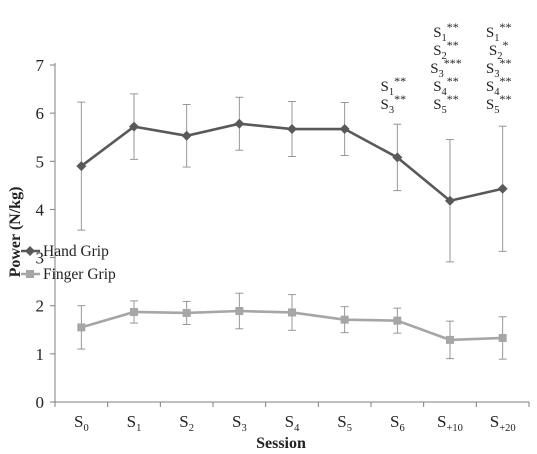  I want to click on x-tick-label: S3, so click(239, 423).